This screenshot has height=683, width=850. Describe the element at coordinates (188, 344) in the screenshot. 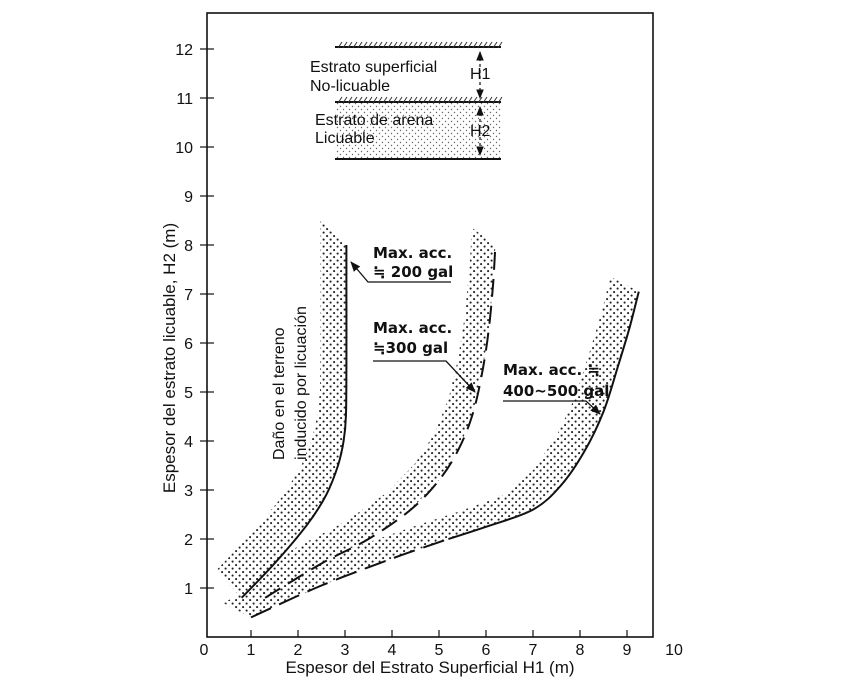

I see `y-tick-label: 6` at that location.